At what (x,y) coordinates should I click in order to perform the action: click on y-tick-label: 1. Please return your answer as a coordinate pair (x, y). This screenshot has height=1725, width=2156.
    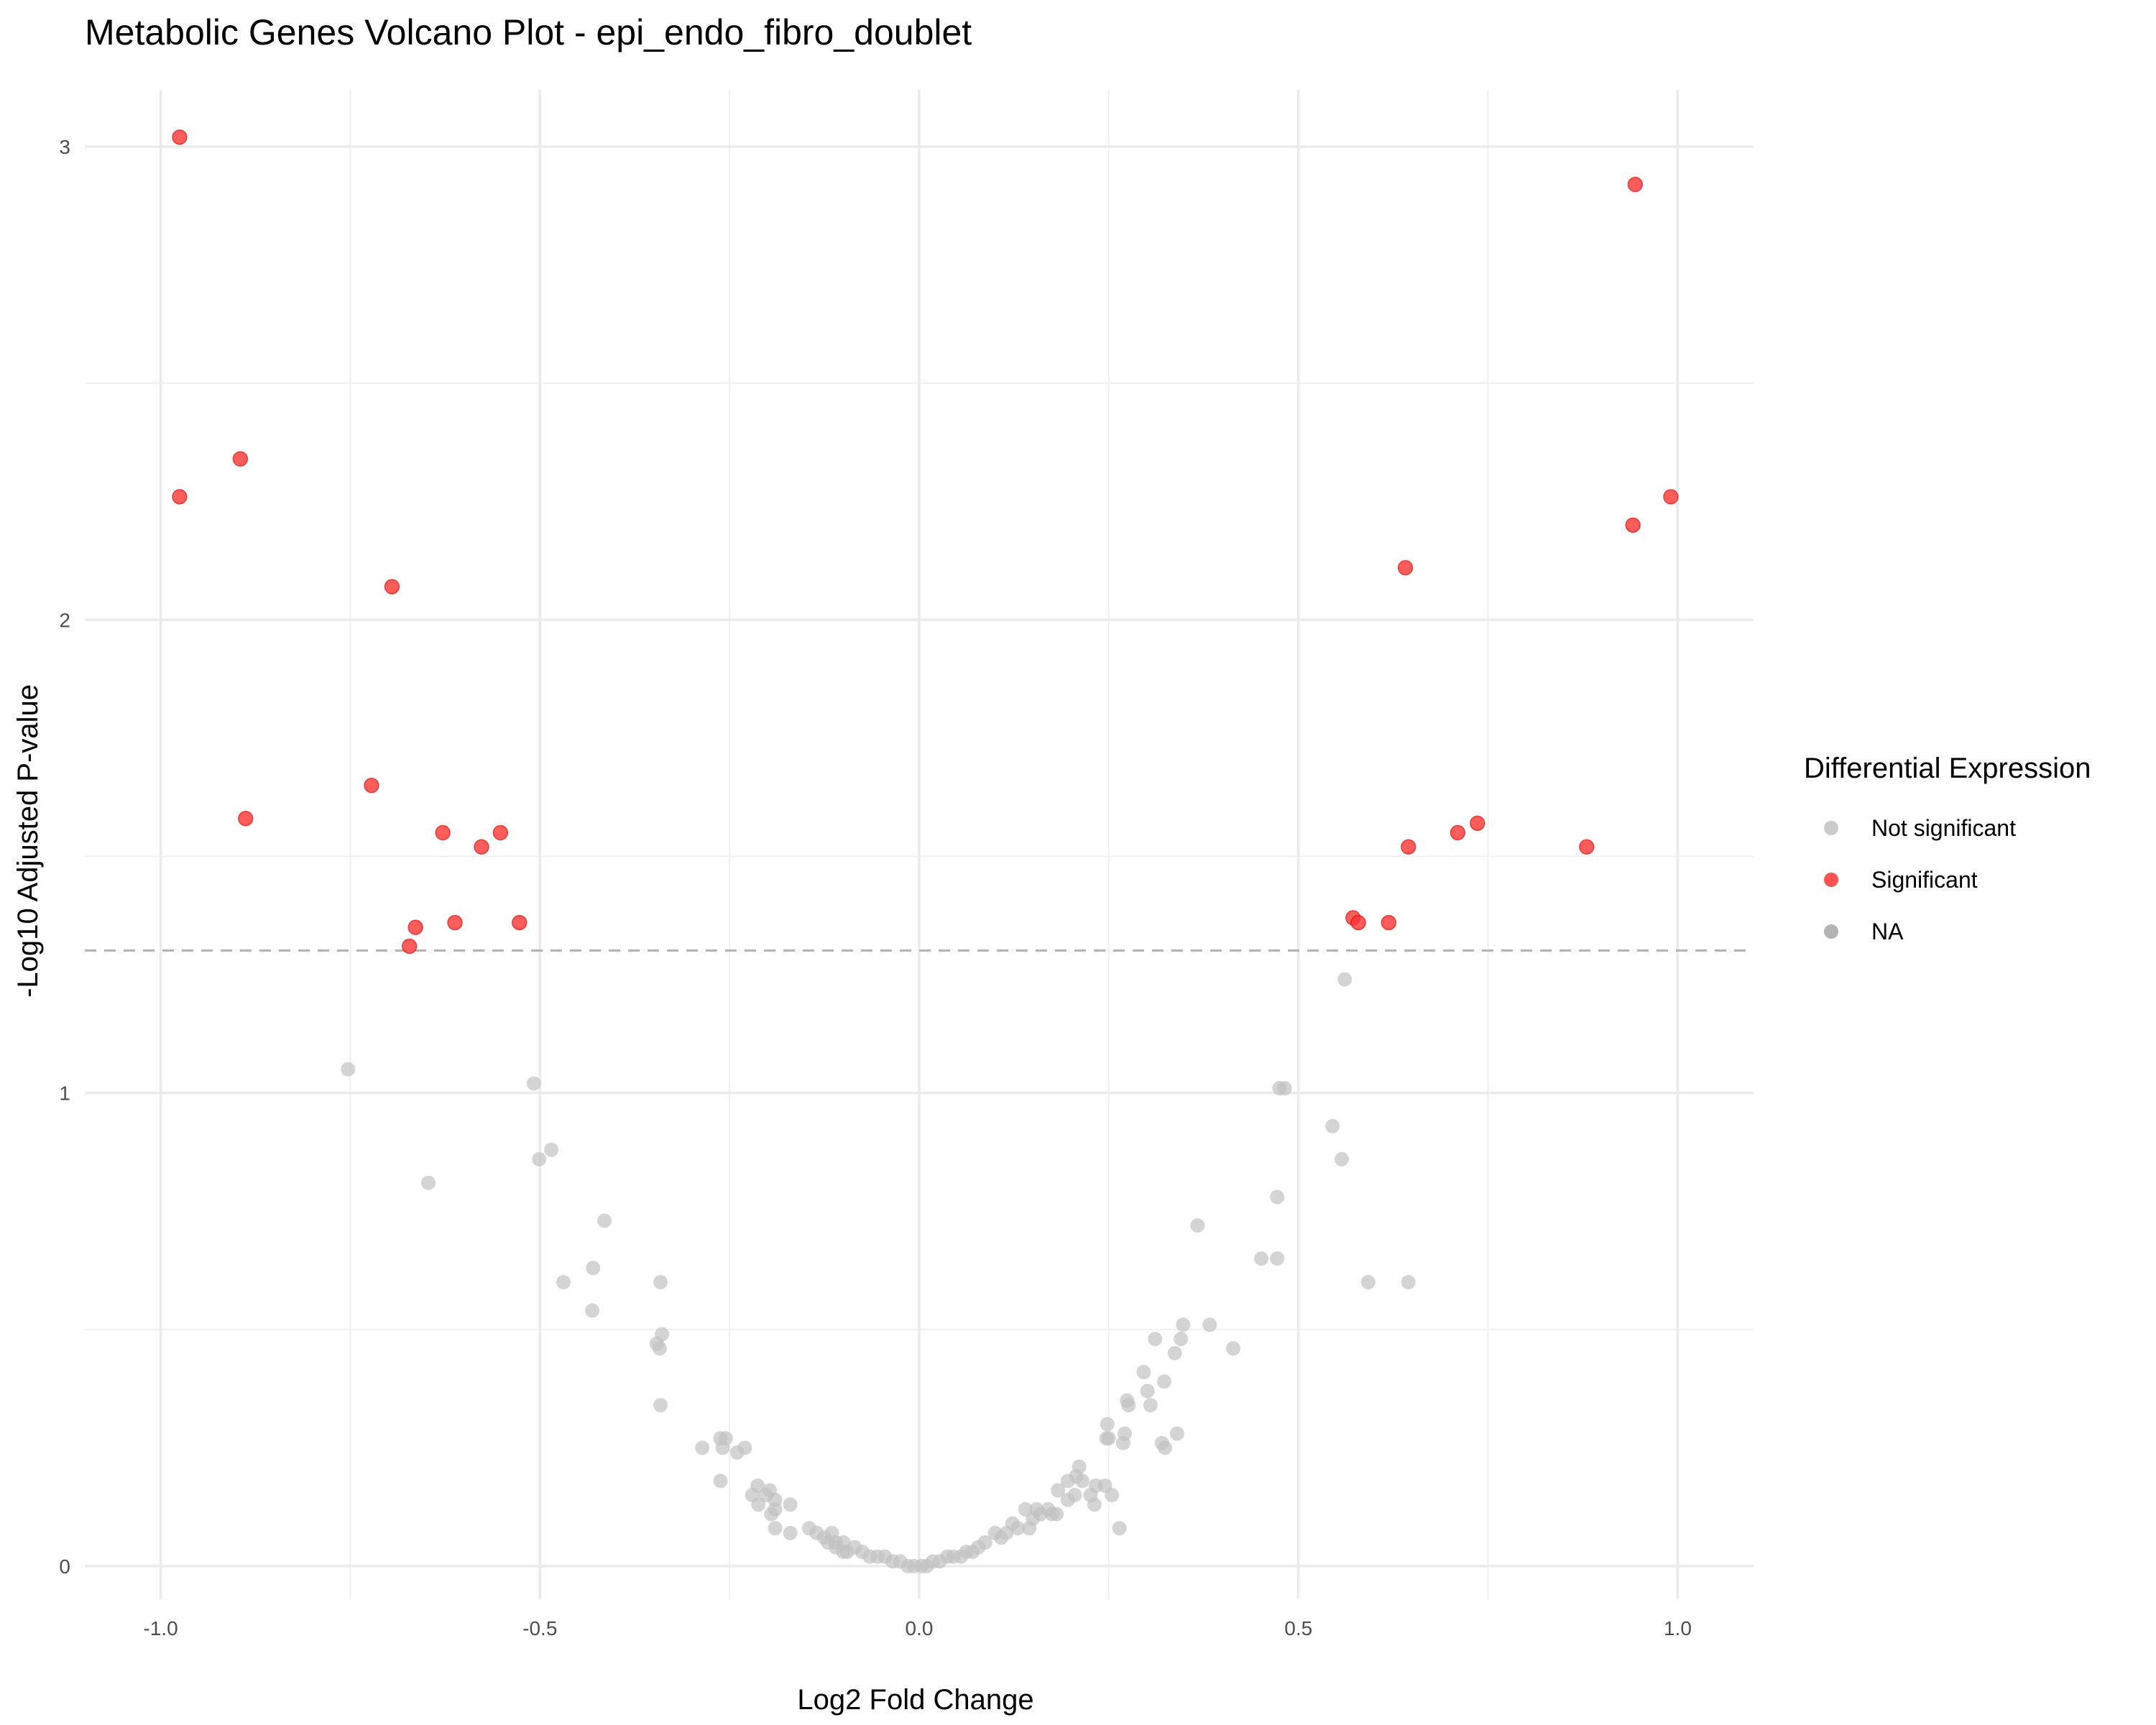
    Looking at the image, I should click on (64, 1093).